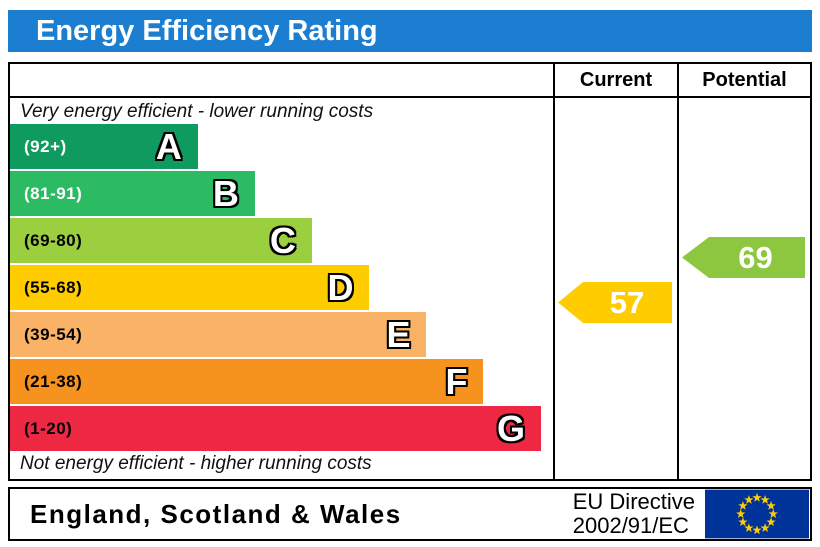  I want to click on band-E-range: (39-54), so click(53, 334).